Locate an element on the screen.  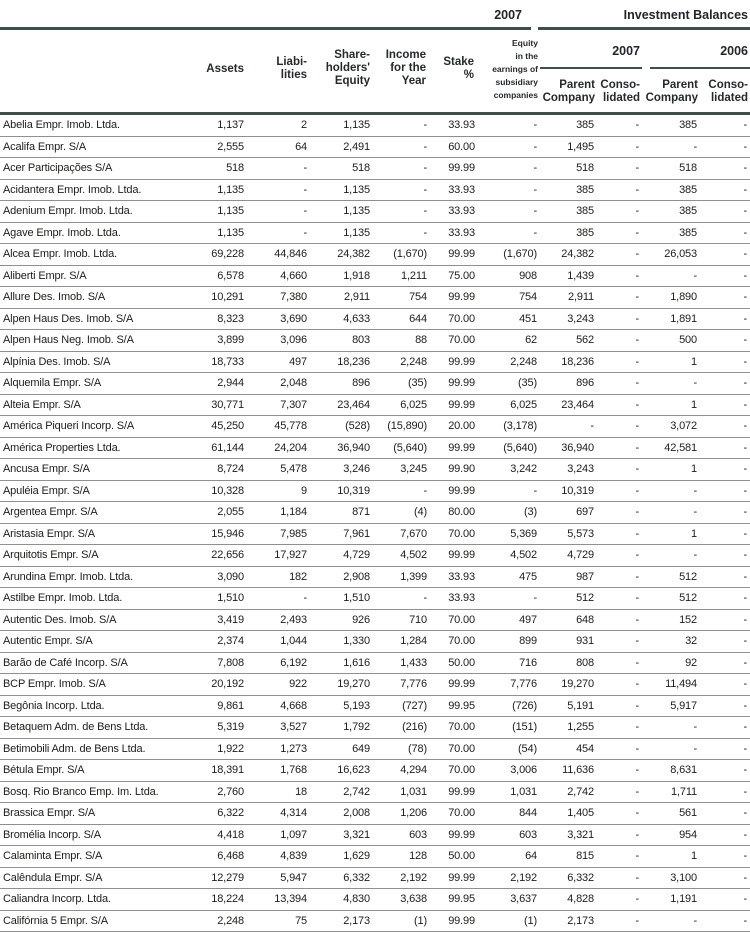
value-cell: 2,192 is located at coordinates (523, 877).